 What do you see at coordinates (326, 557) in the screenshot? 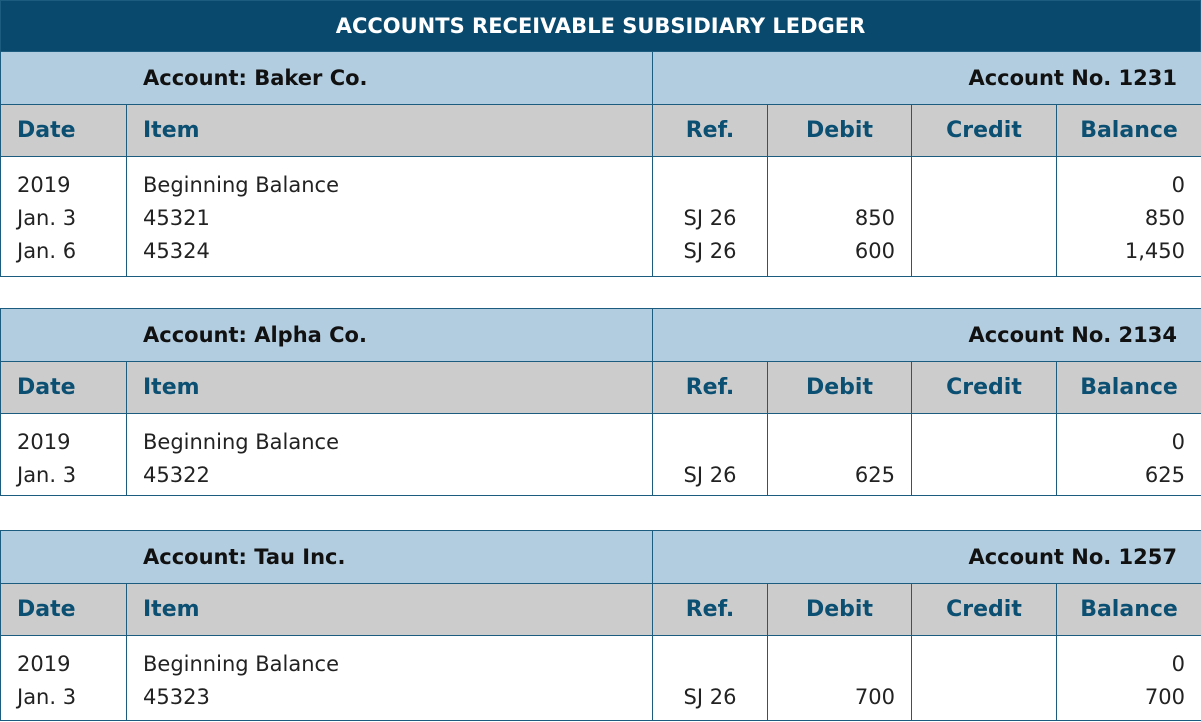
I see `account-name: Account: Tau Inc.` at bounding box center [326, 557].